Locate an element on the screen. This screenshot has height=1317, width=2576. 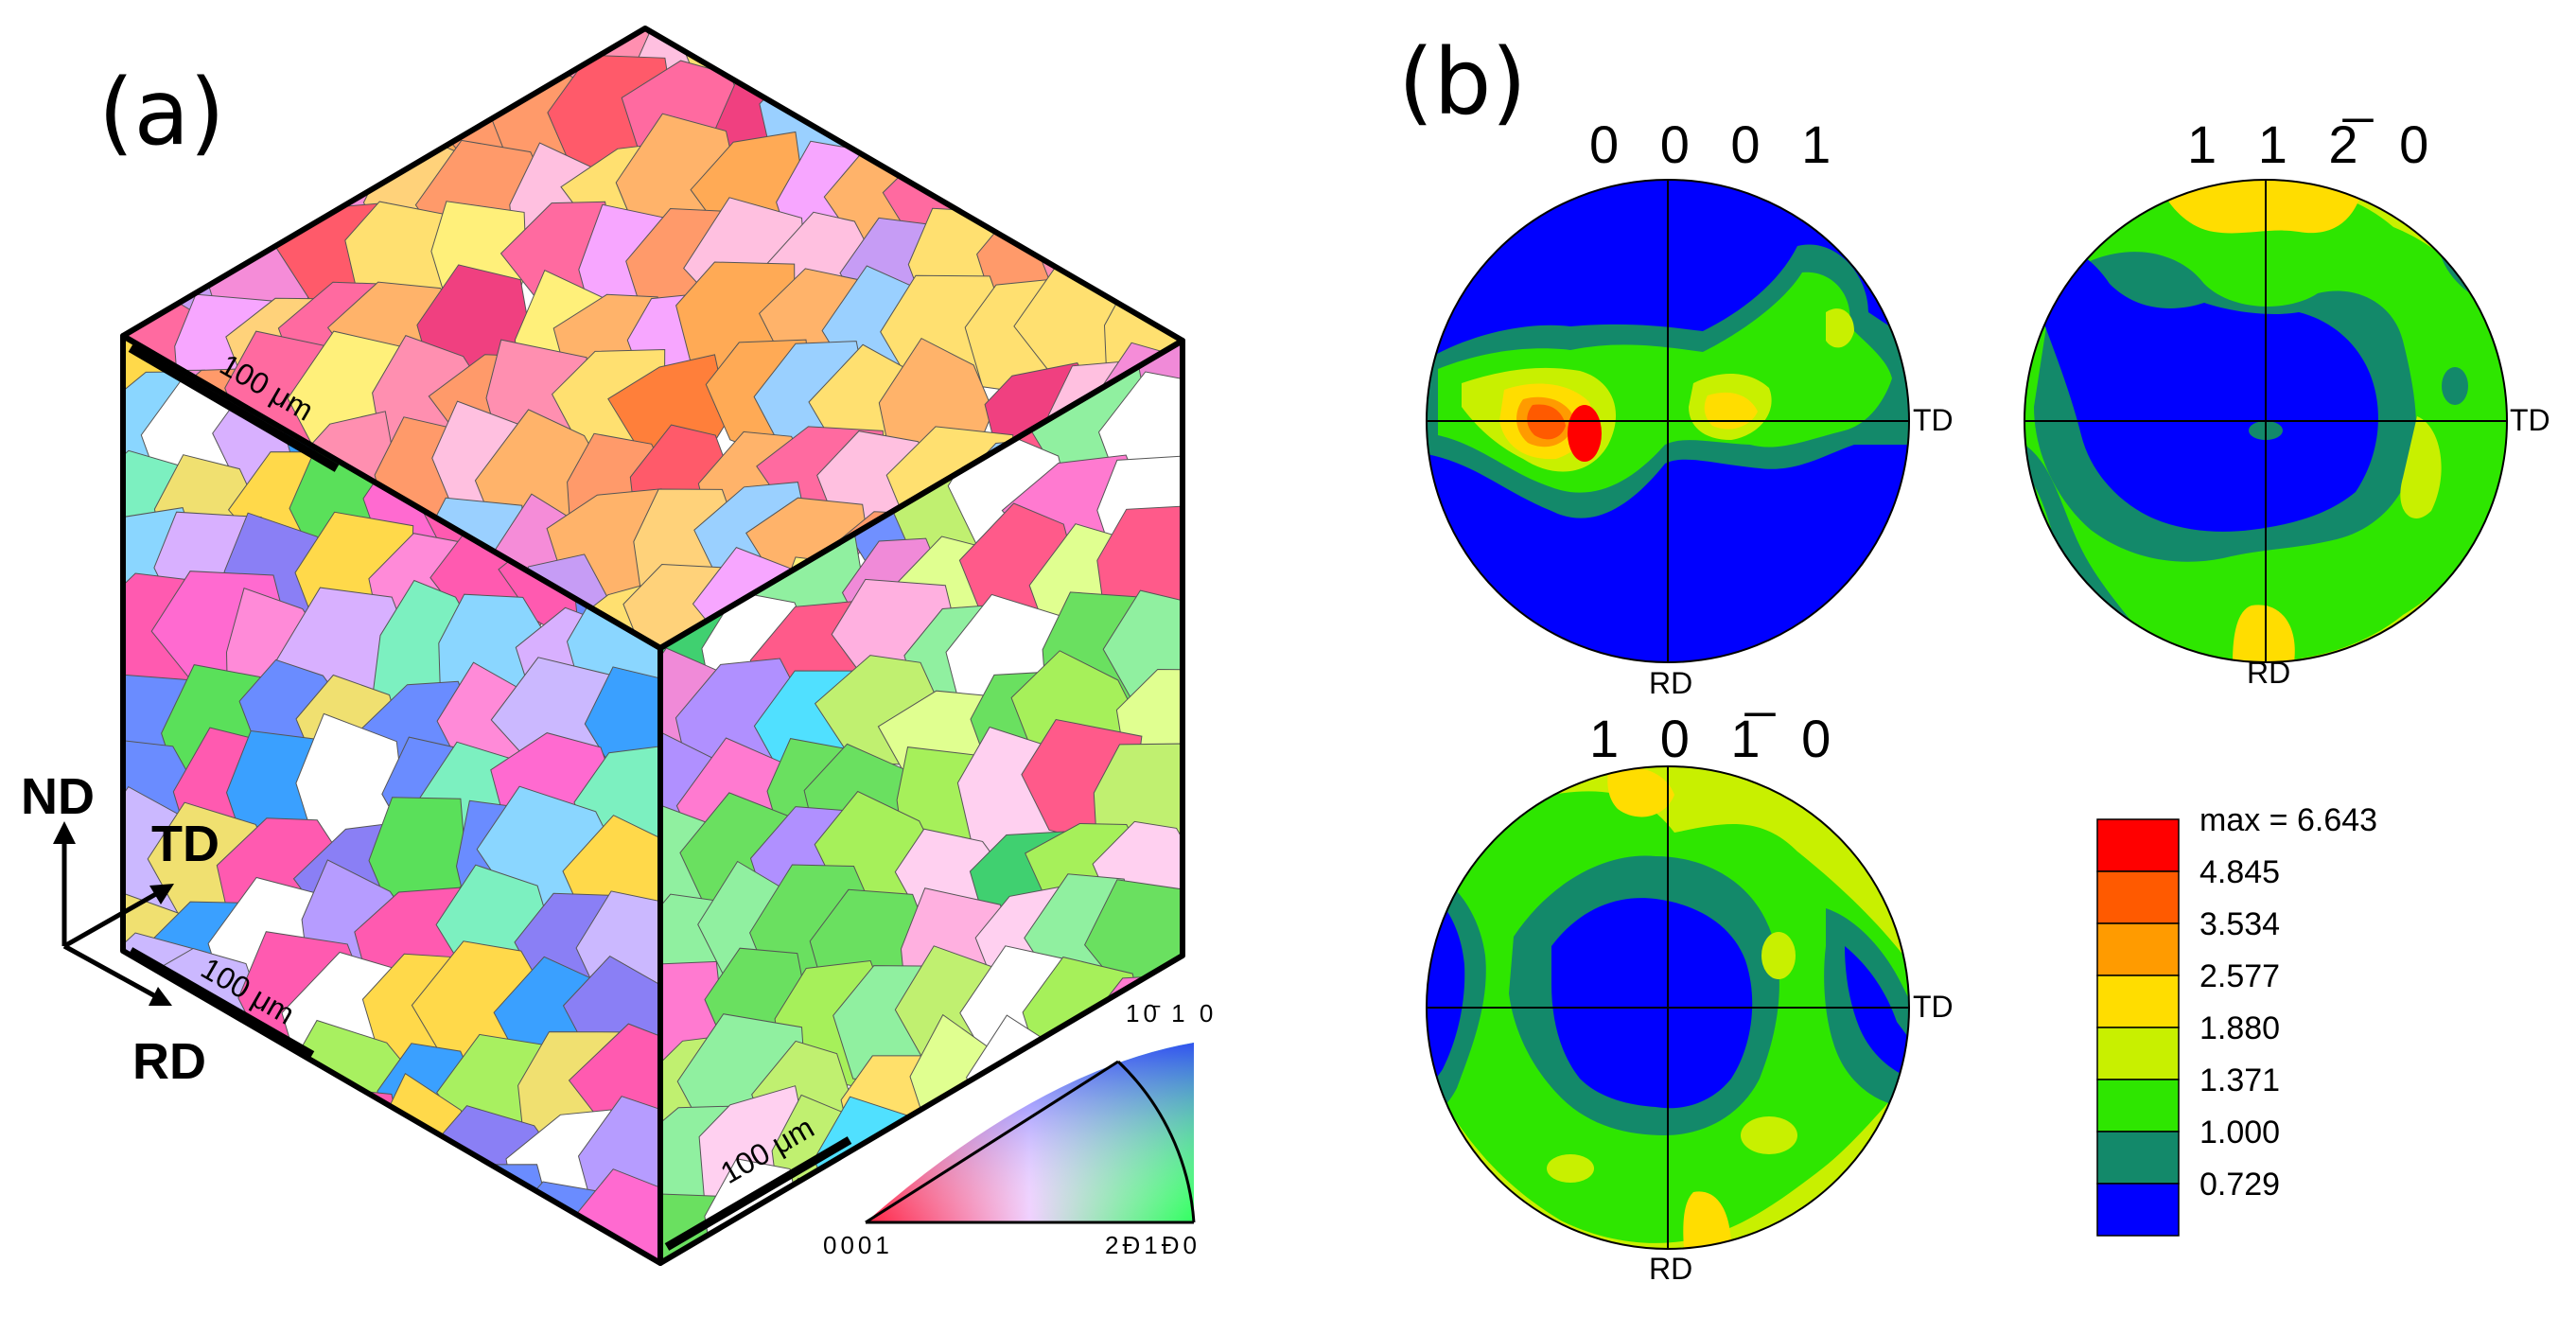
pole-figure-title: 1 0 1̅ 0 is located at coordinates (1717, 738).